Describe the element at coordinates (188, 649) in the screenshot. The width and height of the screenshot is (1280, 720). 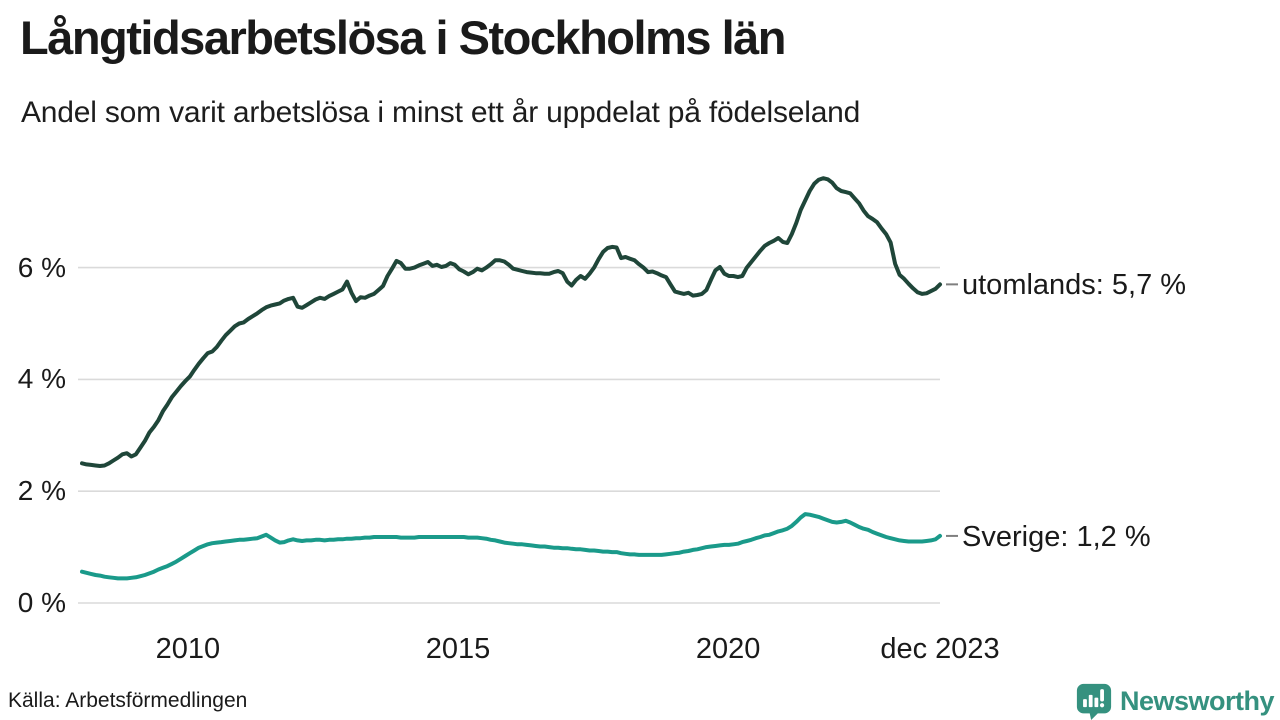
I see `x-tick-label: 2010` at that location.